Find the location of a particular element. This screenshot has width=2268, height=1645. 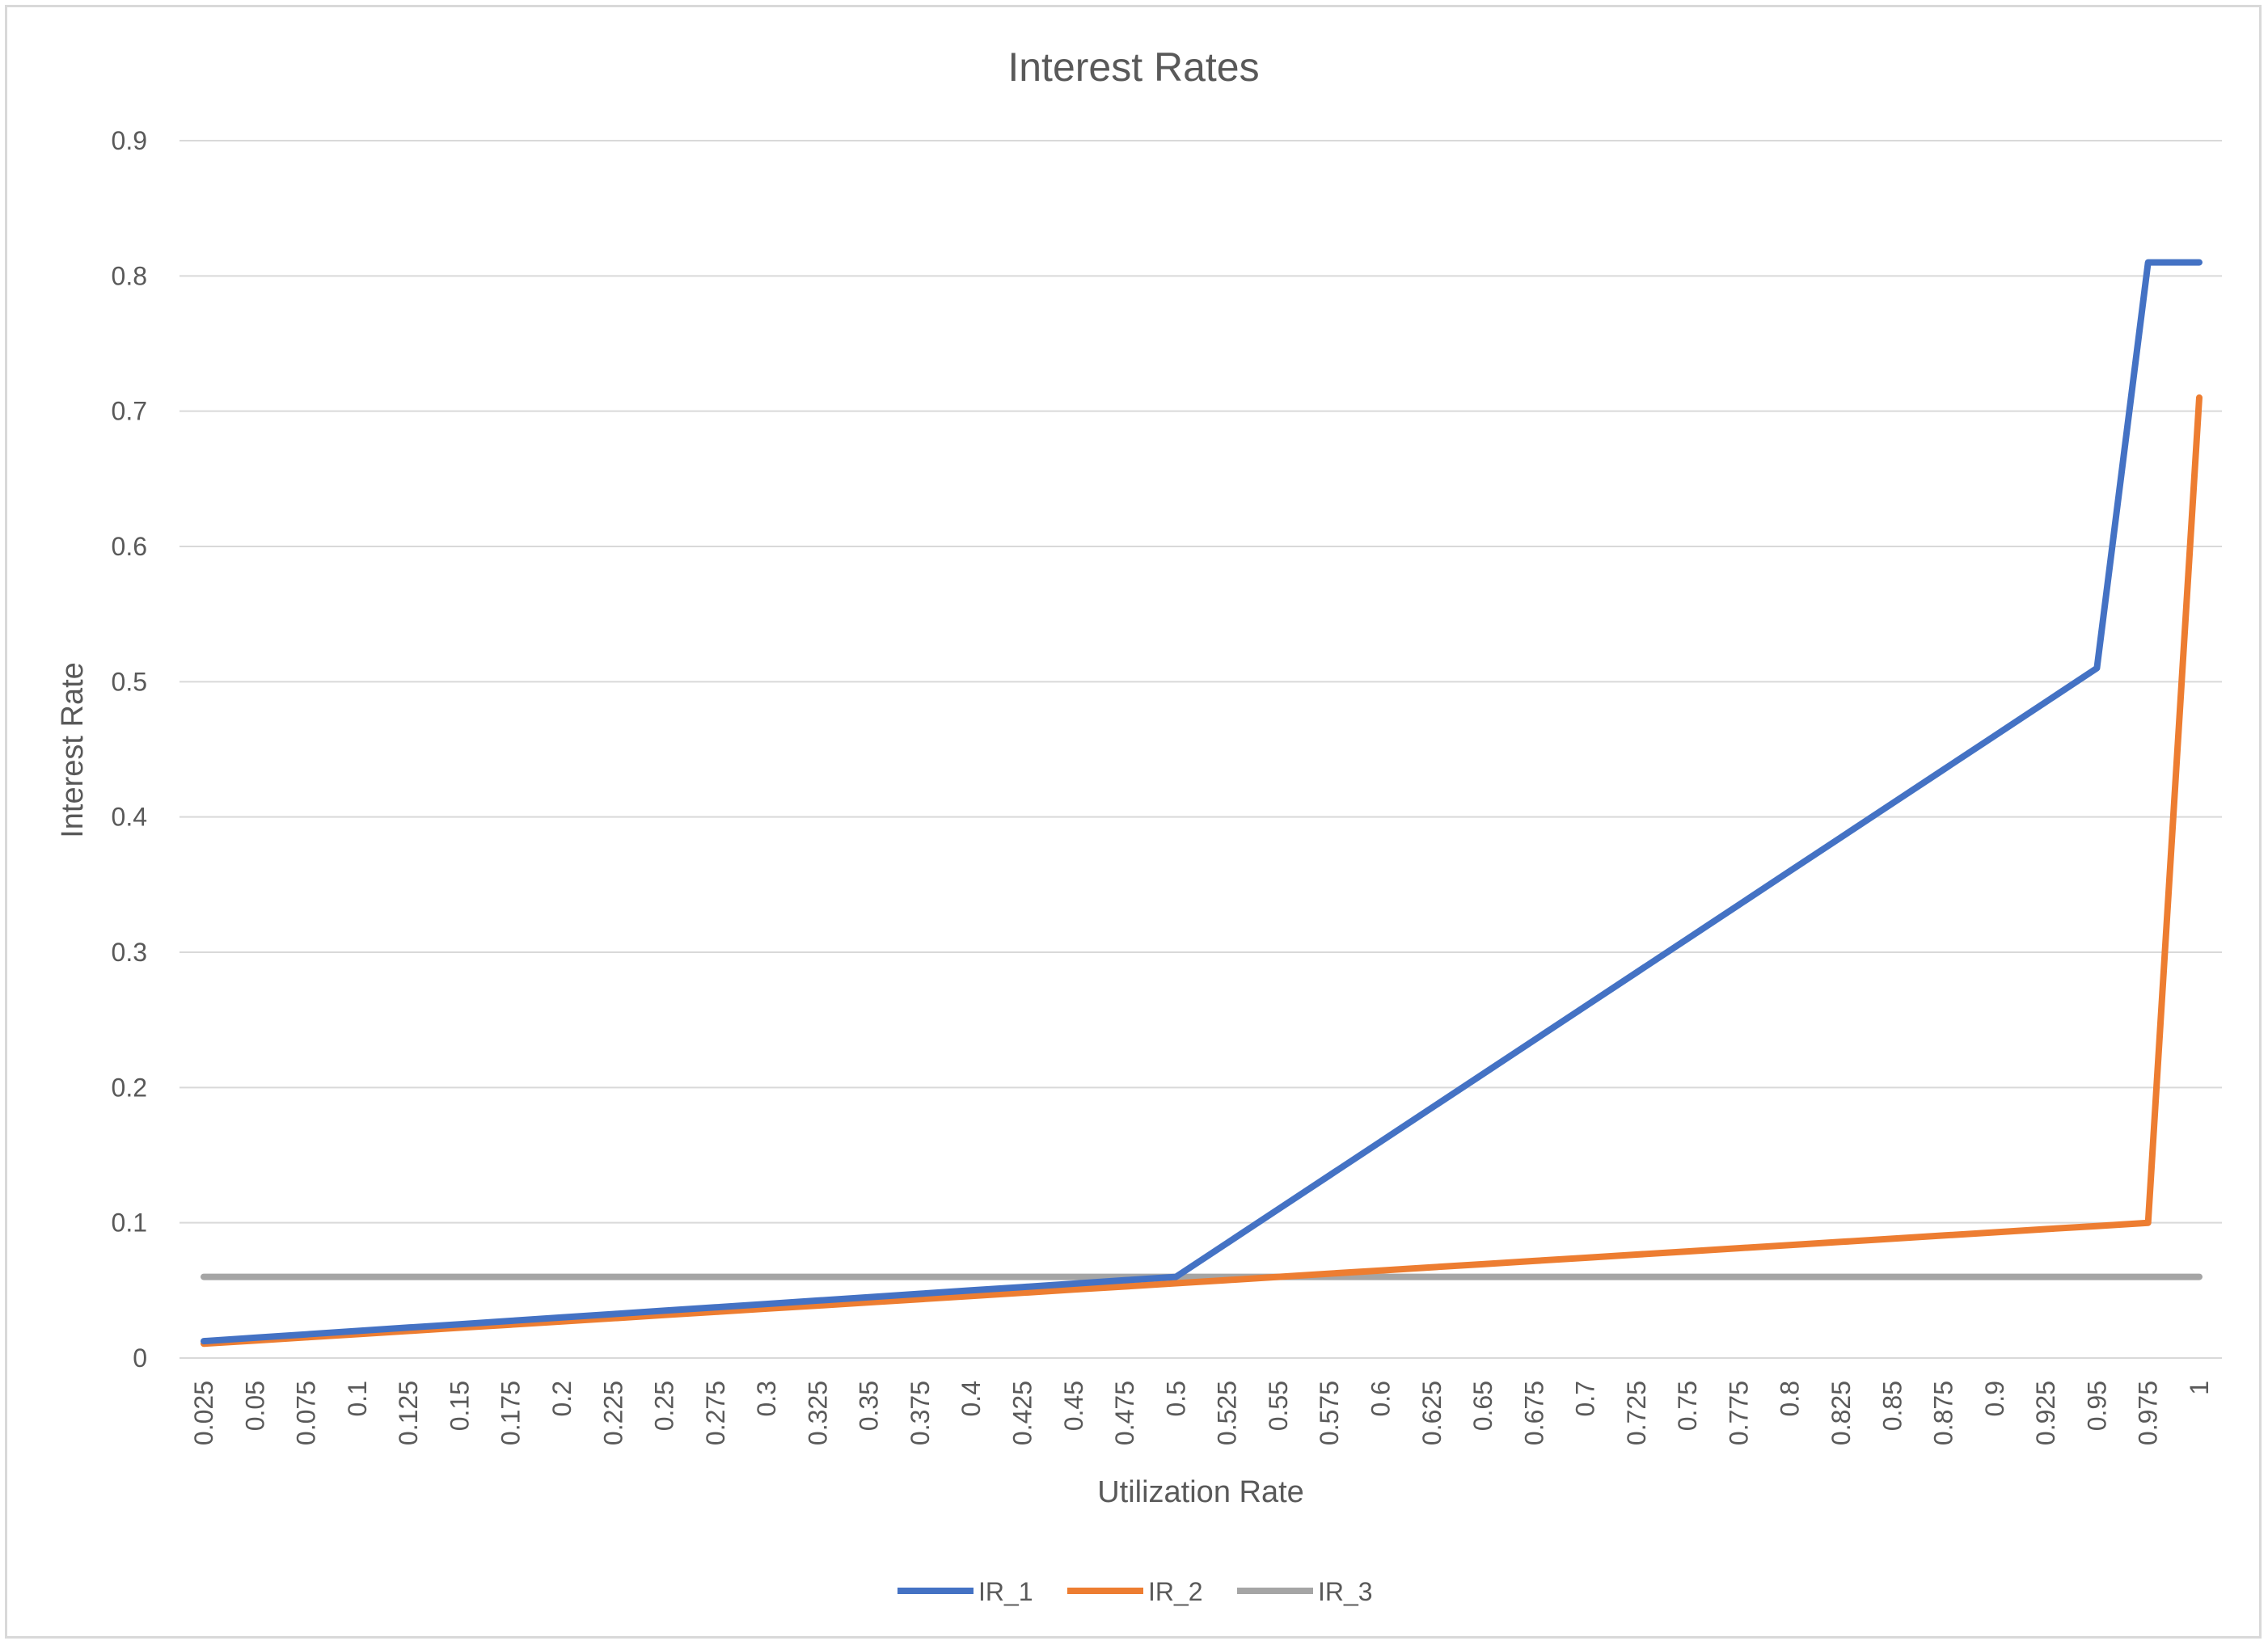

x-tick-label: 0.75 is located at coordinates (1688, 1406).